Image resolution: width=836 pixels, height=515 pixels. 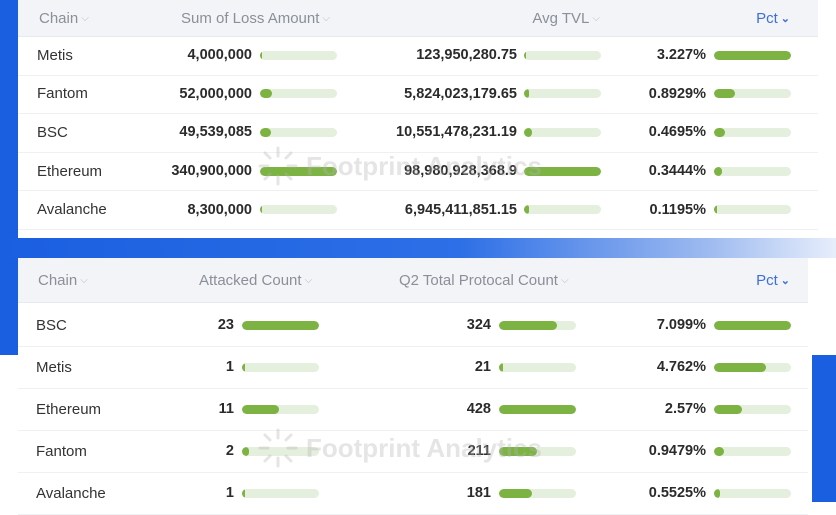 What do you see at coordinates (460, 93) in the screenshot?
I see `avg-tvl: 5,824,023,179.65` at bounding box center [460, 93].